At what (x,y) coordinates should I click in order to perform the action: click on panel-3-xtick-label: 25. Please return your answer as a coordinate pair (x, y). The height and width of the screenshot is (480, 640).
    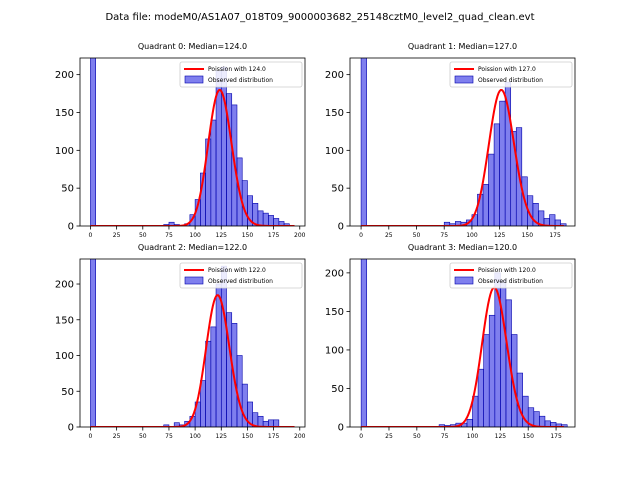
    Looking at the image, I should click on (389, 436).